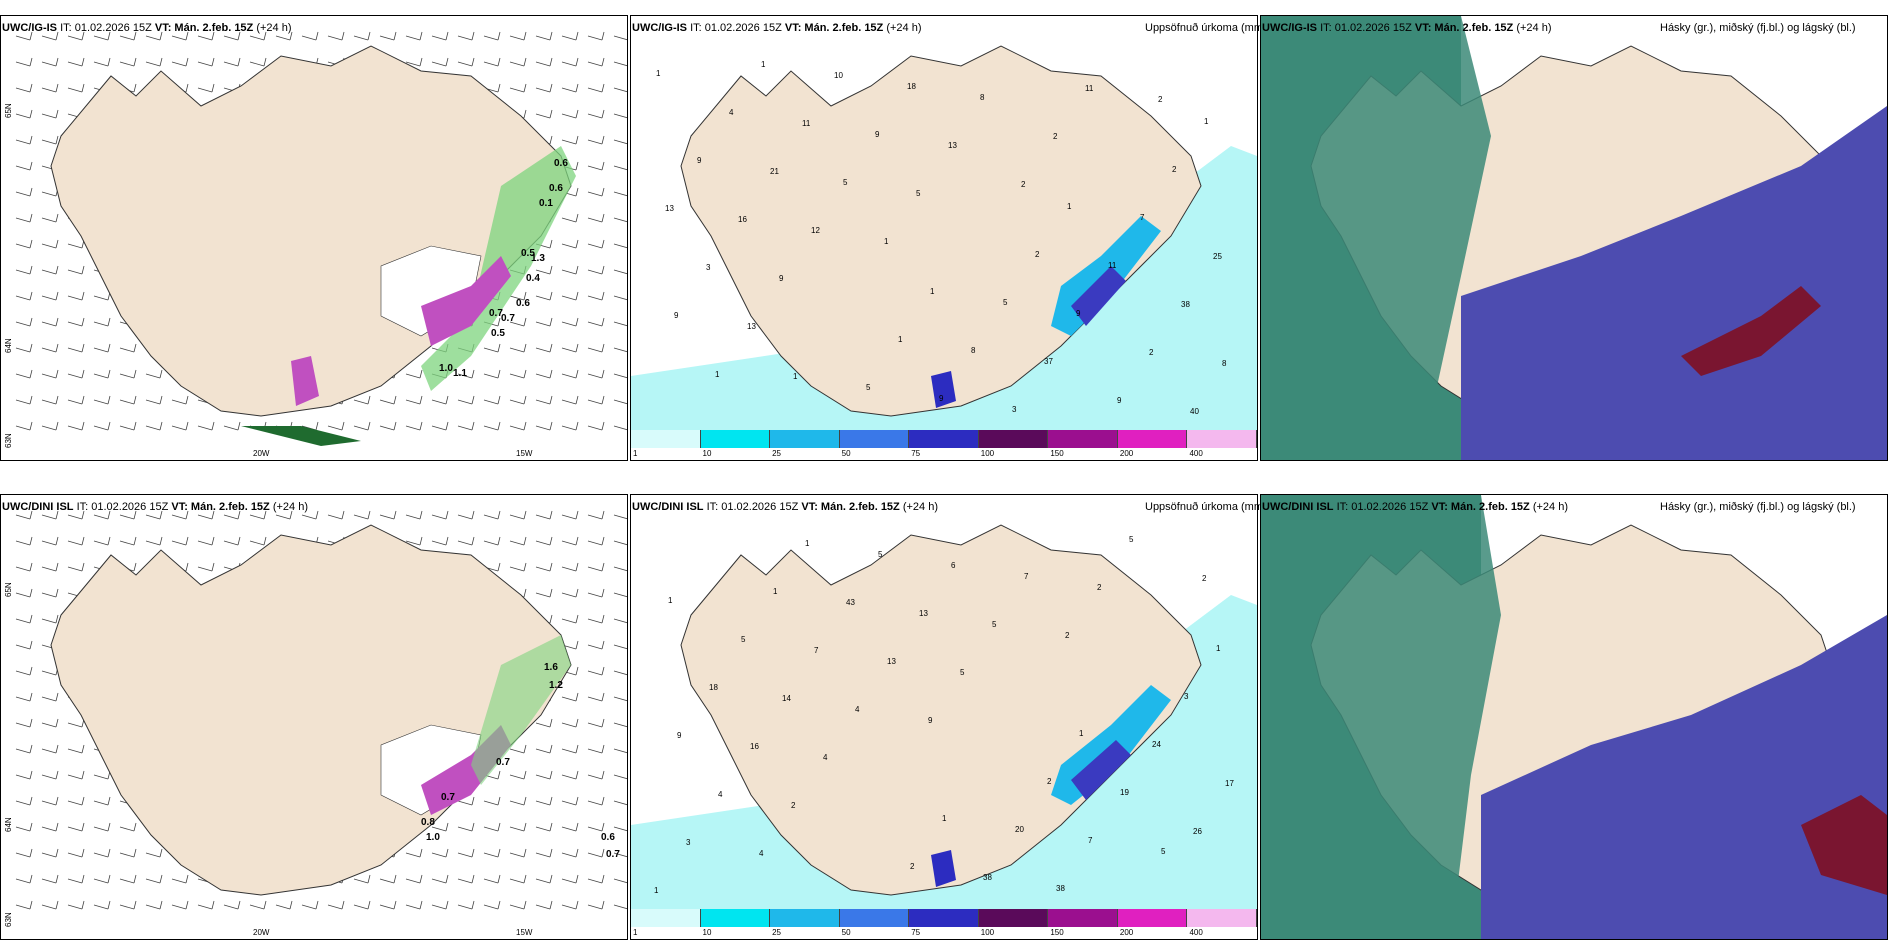 The width and height of the screenshot is (1900, 950). What do you see at coordinates (1098, 296) in the screenshot?
I see `precip-core` at bounding box center [1098, 296].